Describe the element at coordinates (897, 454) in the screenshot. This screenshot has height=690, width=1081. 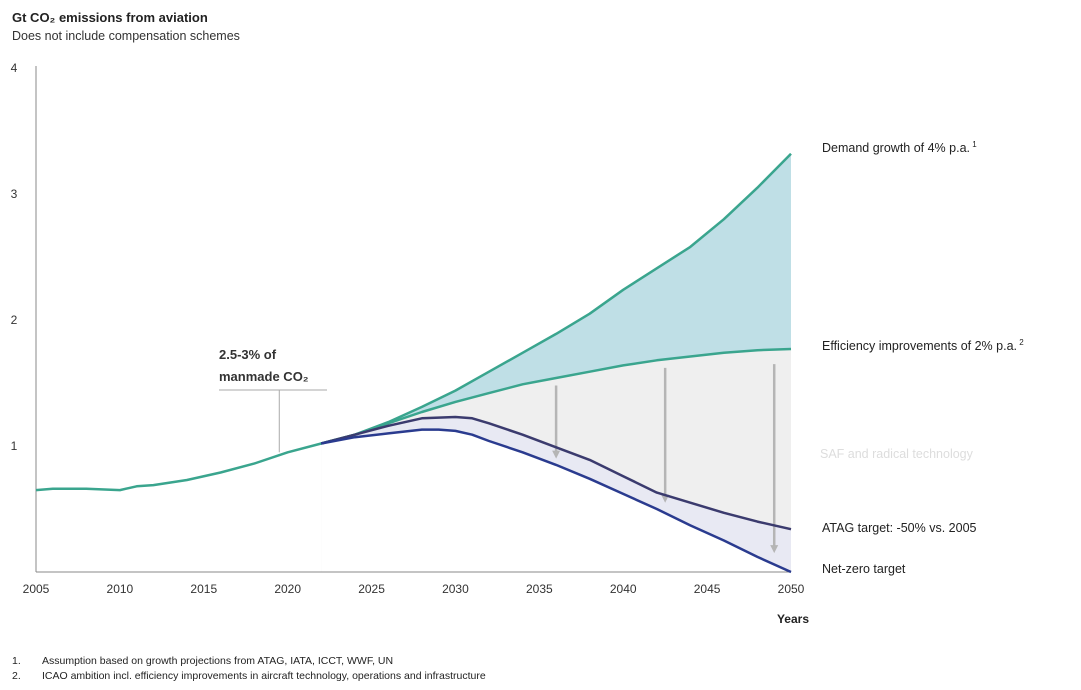
I see `saf-area-label: SAF and radical technology` at that location.